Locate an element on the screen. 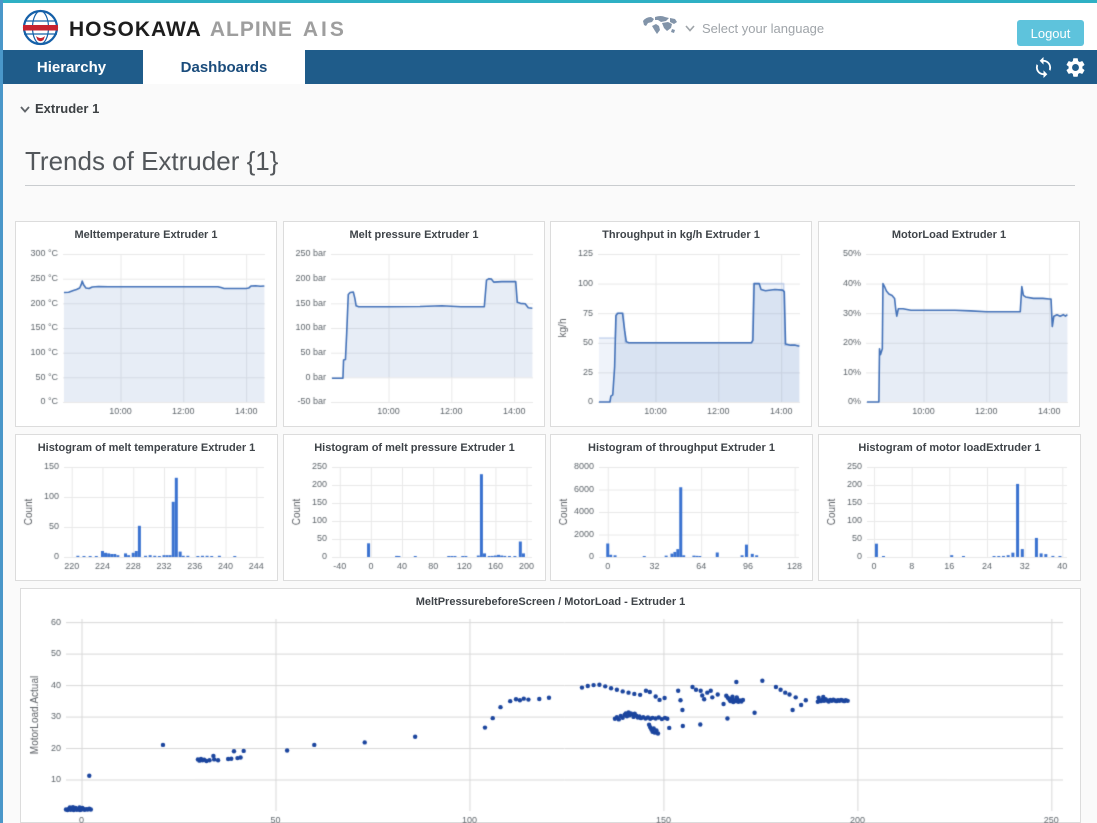 The image size is (1097, 823). chart-card-hist-throughput: Histogram of throughput Extruder 1 is located at coordinates (681, 507).